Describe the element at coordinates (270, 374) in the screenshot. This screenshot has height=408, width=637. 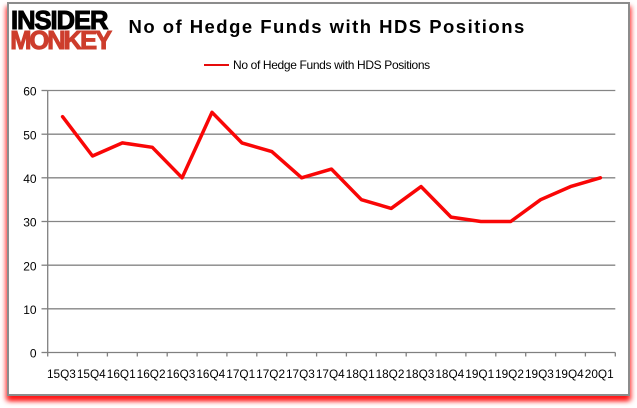
I see `svg-text: 17Q2` at that location.